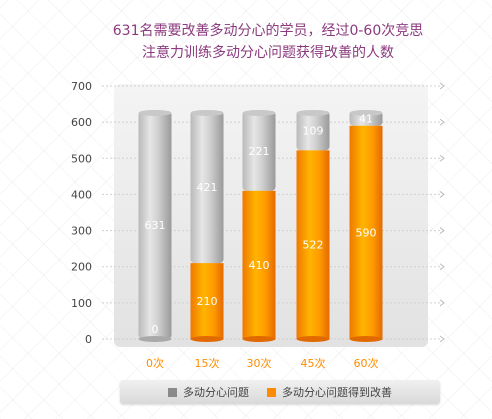 The image size is (492, 419). What do you see at coordinates (81, 158) in the screenshot?
I see `y-tick-label: 500` at bounding box center [81, 158].